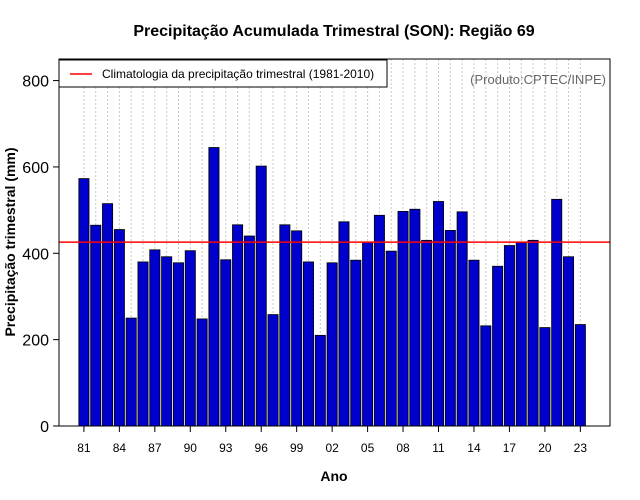 The image size is (640, 500). I want to click on x-tick-label: 84, so click(120, 448).